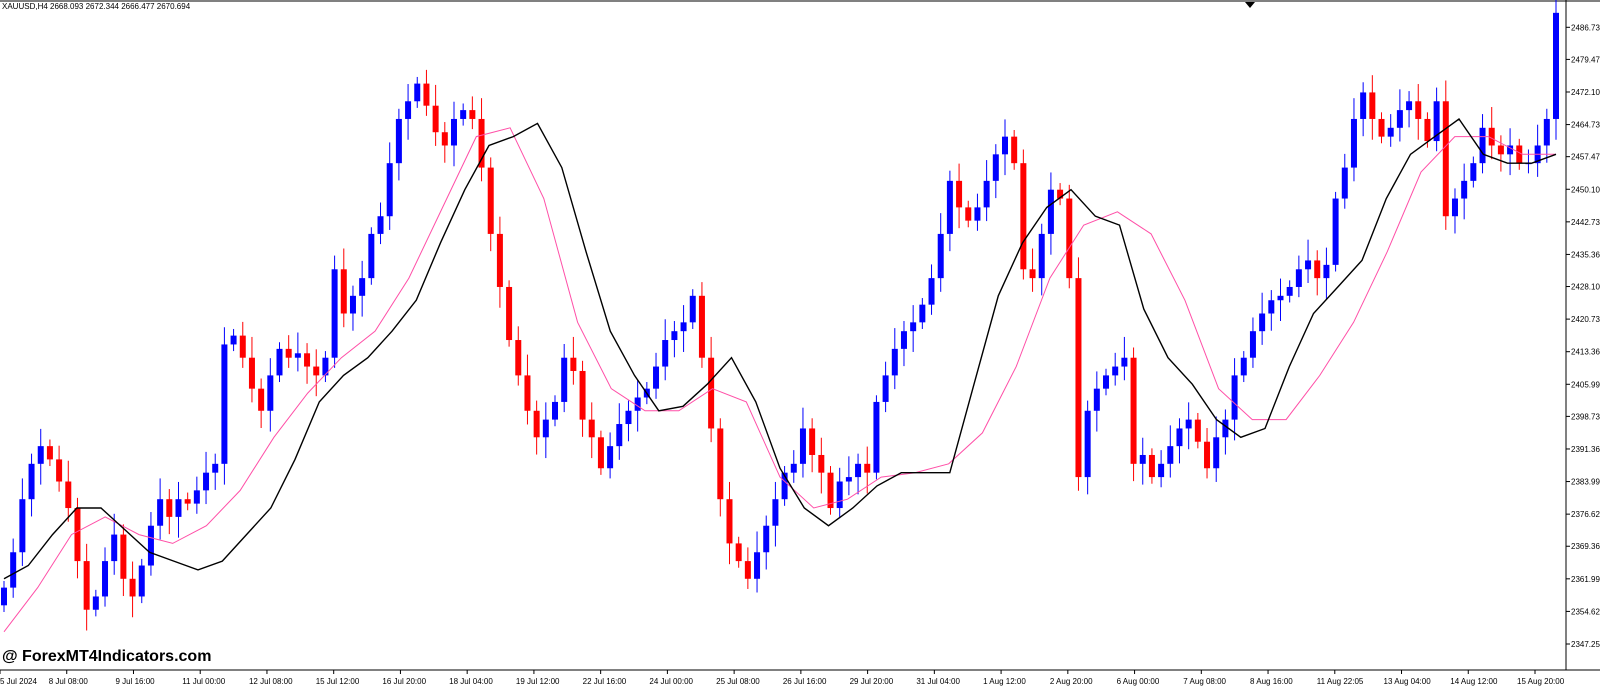 The image size is (1600, 697). Describe the element at coordinates (1585, 319) in the screenshot. I see `price-tick-label: 2420.730` at that location.